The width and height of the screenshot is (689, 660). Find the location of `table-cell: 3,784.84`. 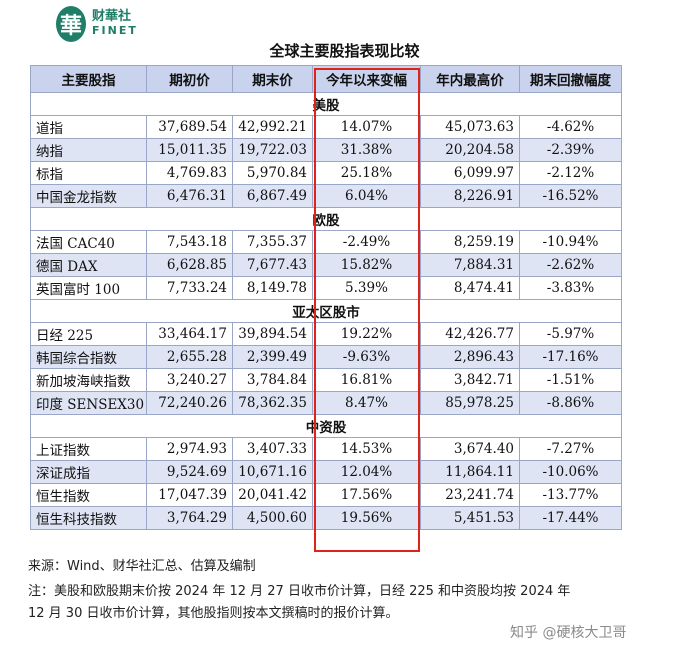

table-cell: 3,784.84 is located at coordinates (272, 380).